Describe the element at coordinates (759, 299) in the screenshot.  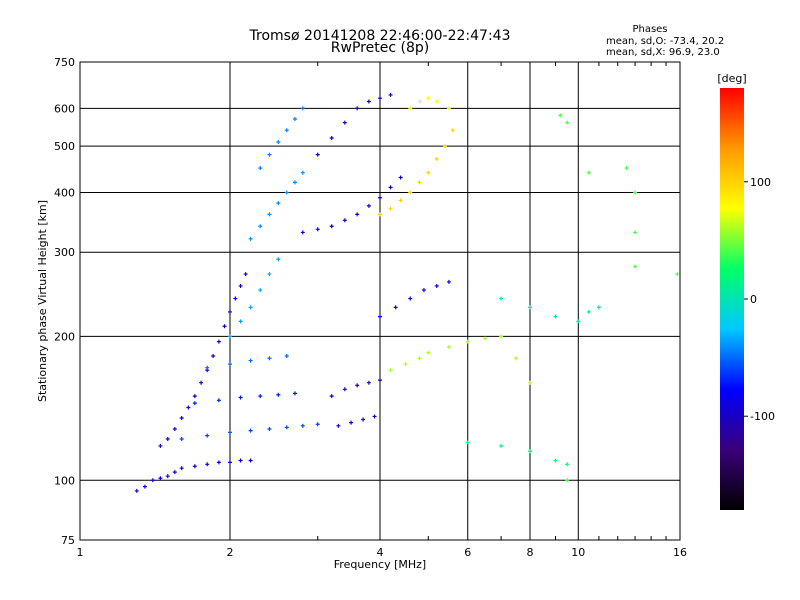
I see `colorbar-ticks: 100 0 -100` at that location.